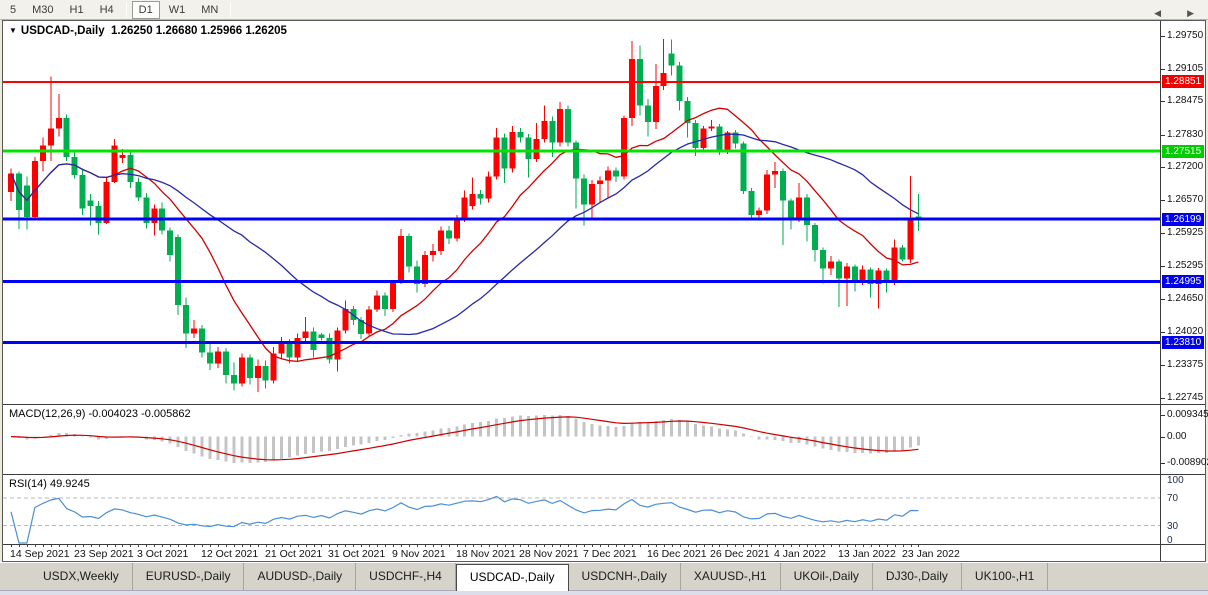  Describe the element at coordinates (76, 9) in the screenshot. I see `timeframe-button-h1: H1` at that location.